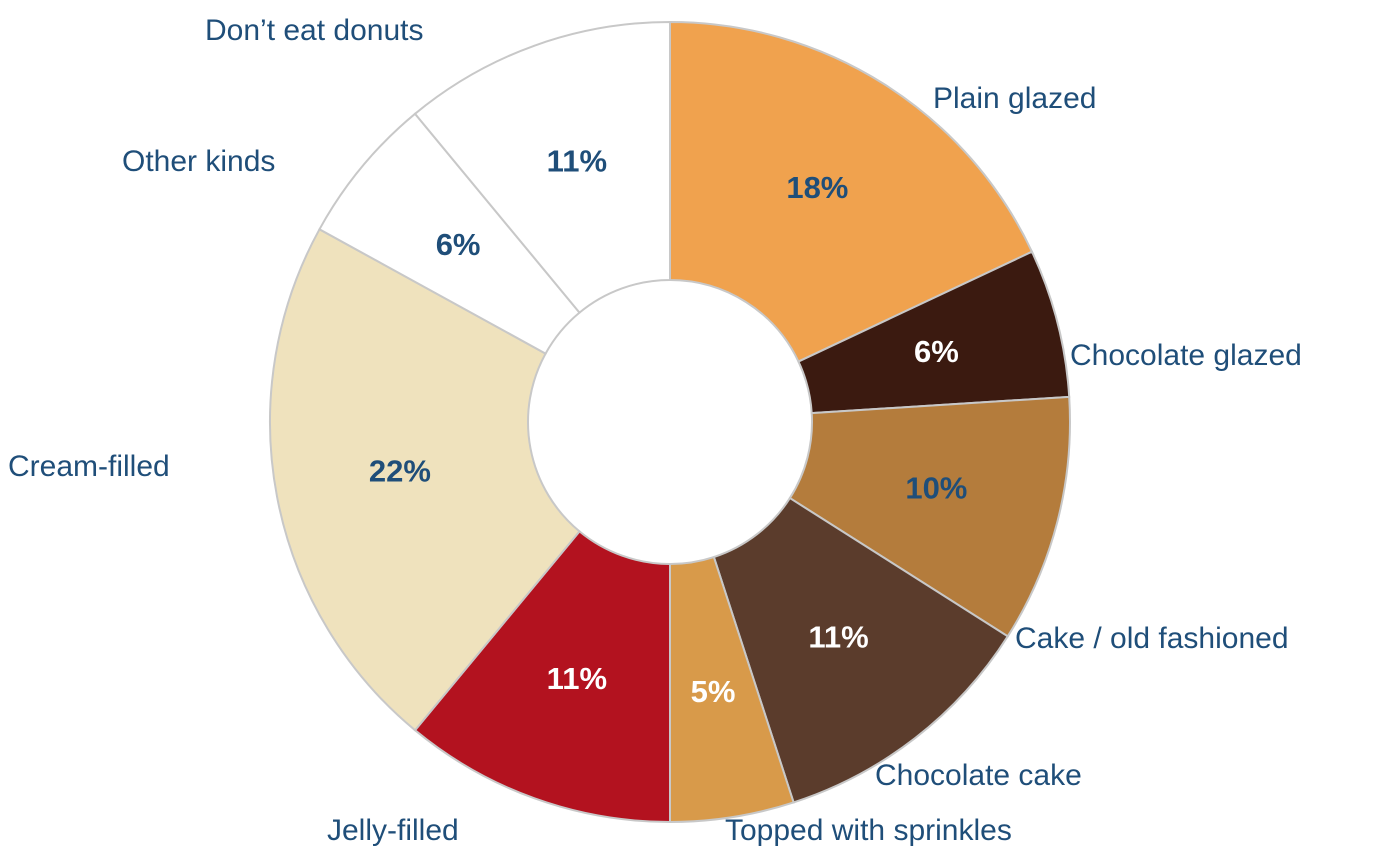 The width and height of the screenshot is (1392, 858). Describe the element at coordinates (817, 187) in the screenshot. I see `value-label: 18%` at that location.